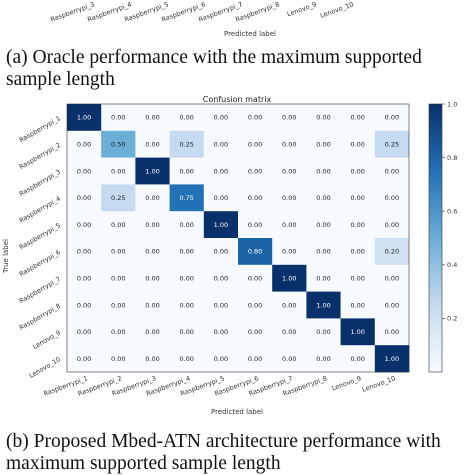 Image resolution: width=474 pixels, height=475 pixels. Describe the element at coordinates (250, 34) in the screenshot. I see `figure-a-x-axis-label: Predicted label` at that location.